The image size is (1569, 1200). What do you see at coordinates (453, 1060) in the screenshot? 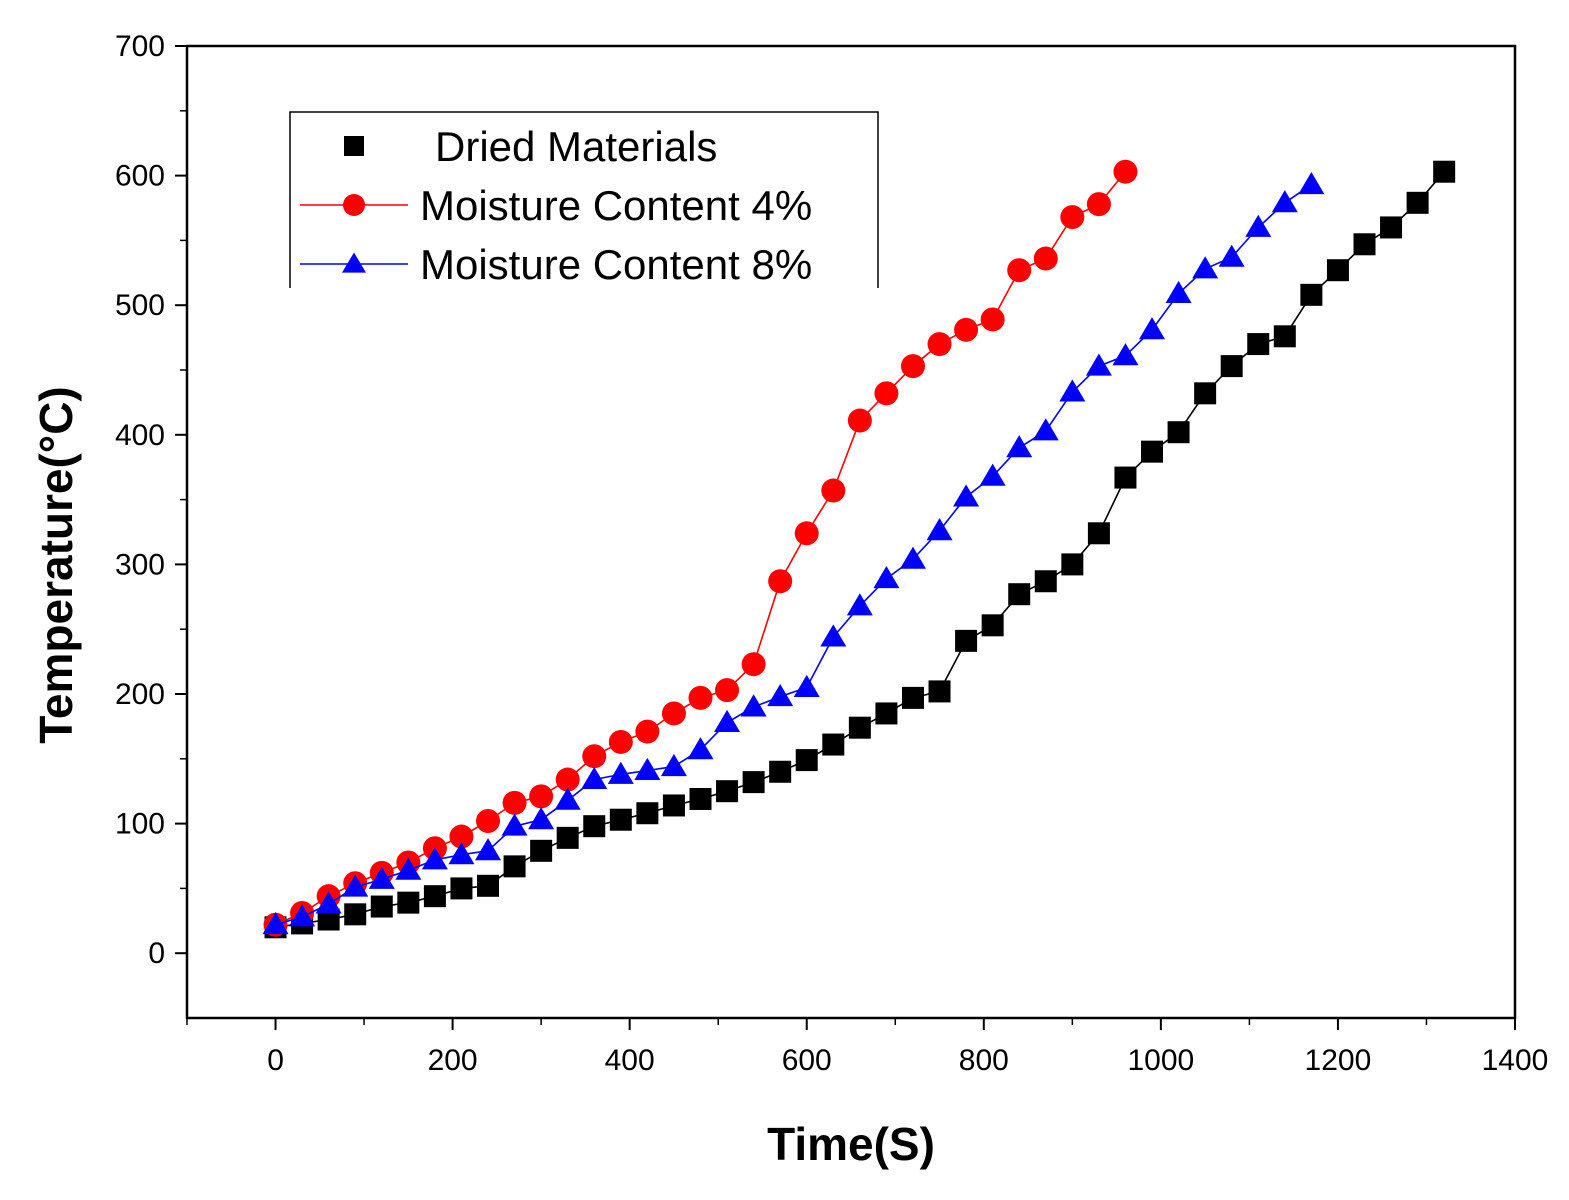
I see `x-tick-label-200: 200` at bounding box center [453, 1060].